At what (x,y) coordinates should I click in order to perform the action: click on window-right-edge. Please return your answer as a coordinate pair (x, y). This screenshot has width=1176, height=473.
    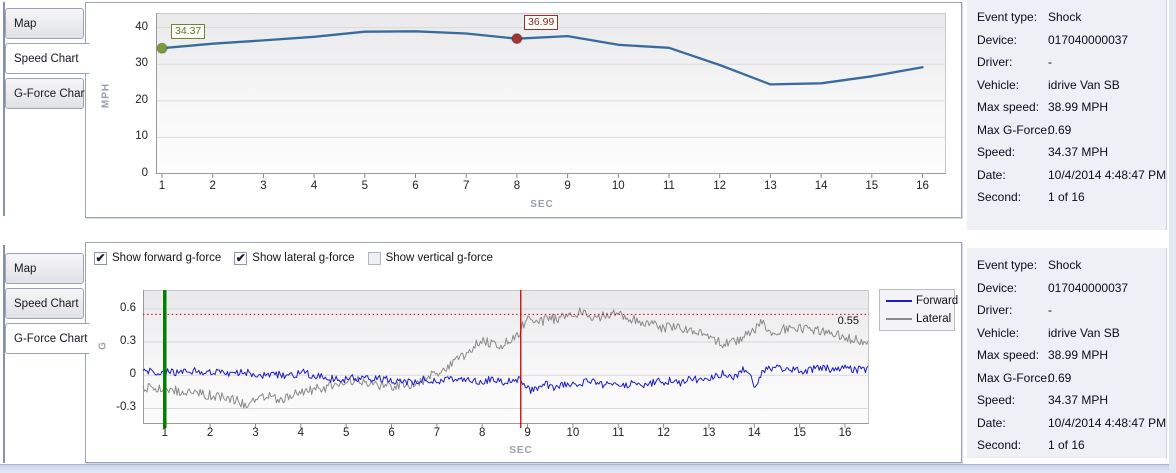
    Looking at the image, I should click on (1172, 236).